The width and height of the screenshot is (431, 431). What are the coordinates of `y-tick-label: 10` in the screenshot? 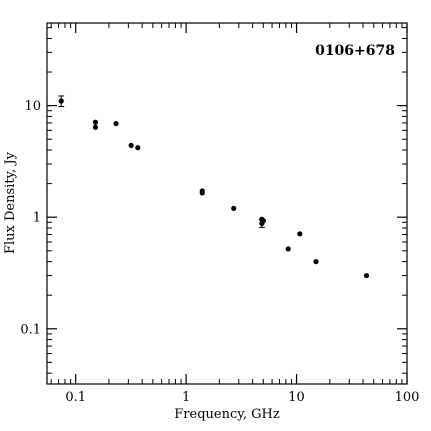 It's located at (32, 106).